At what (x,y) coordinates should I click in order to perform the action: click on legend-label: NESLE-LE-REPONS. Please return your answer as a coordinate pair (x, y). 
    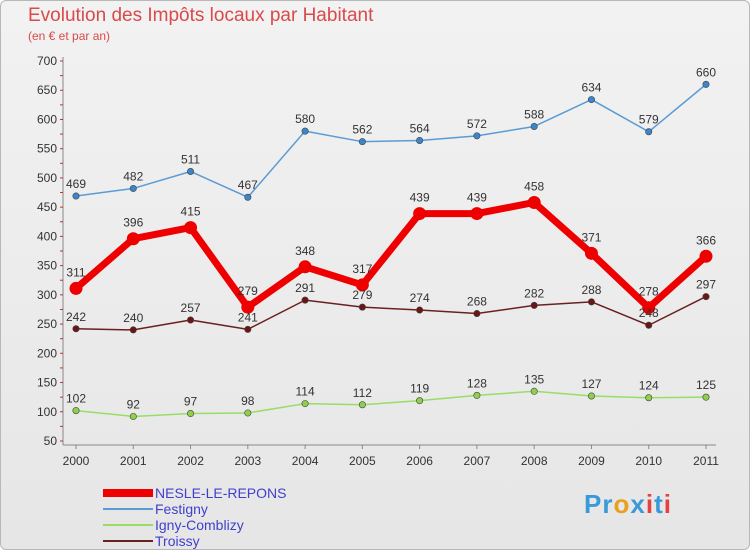
    Looking at the image, I should click on (221, 493).